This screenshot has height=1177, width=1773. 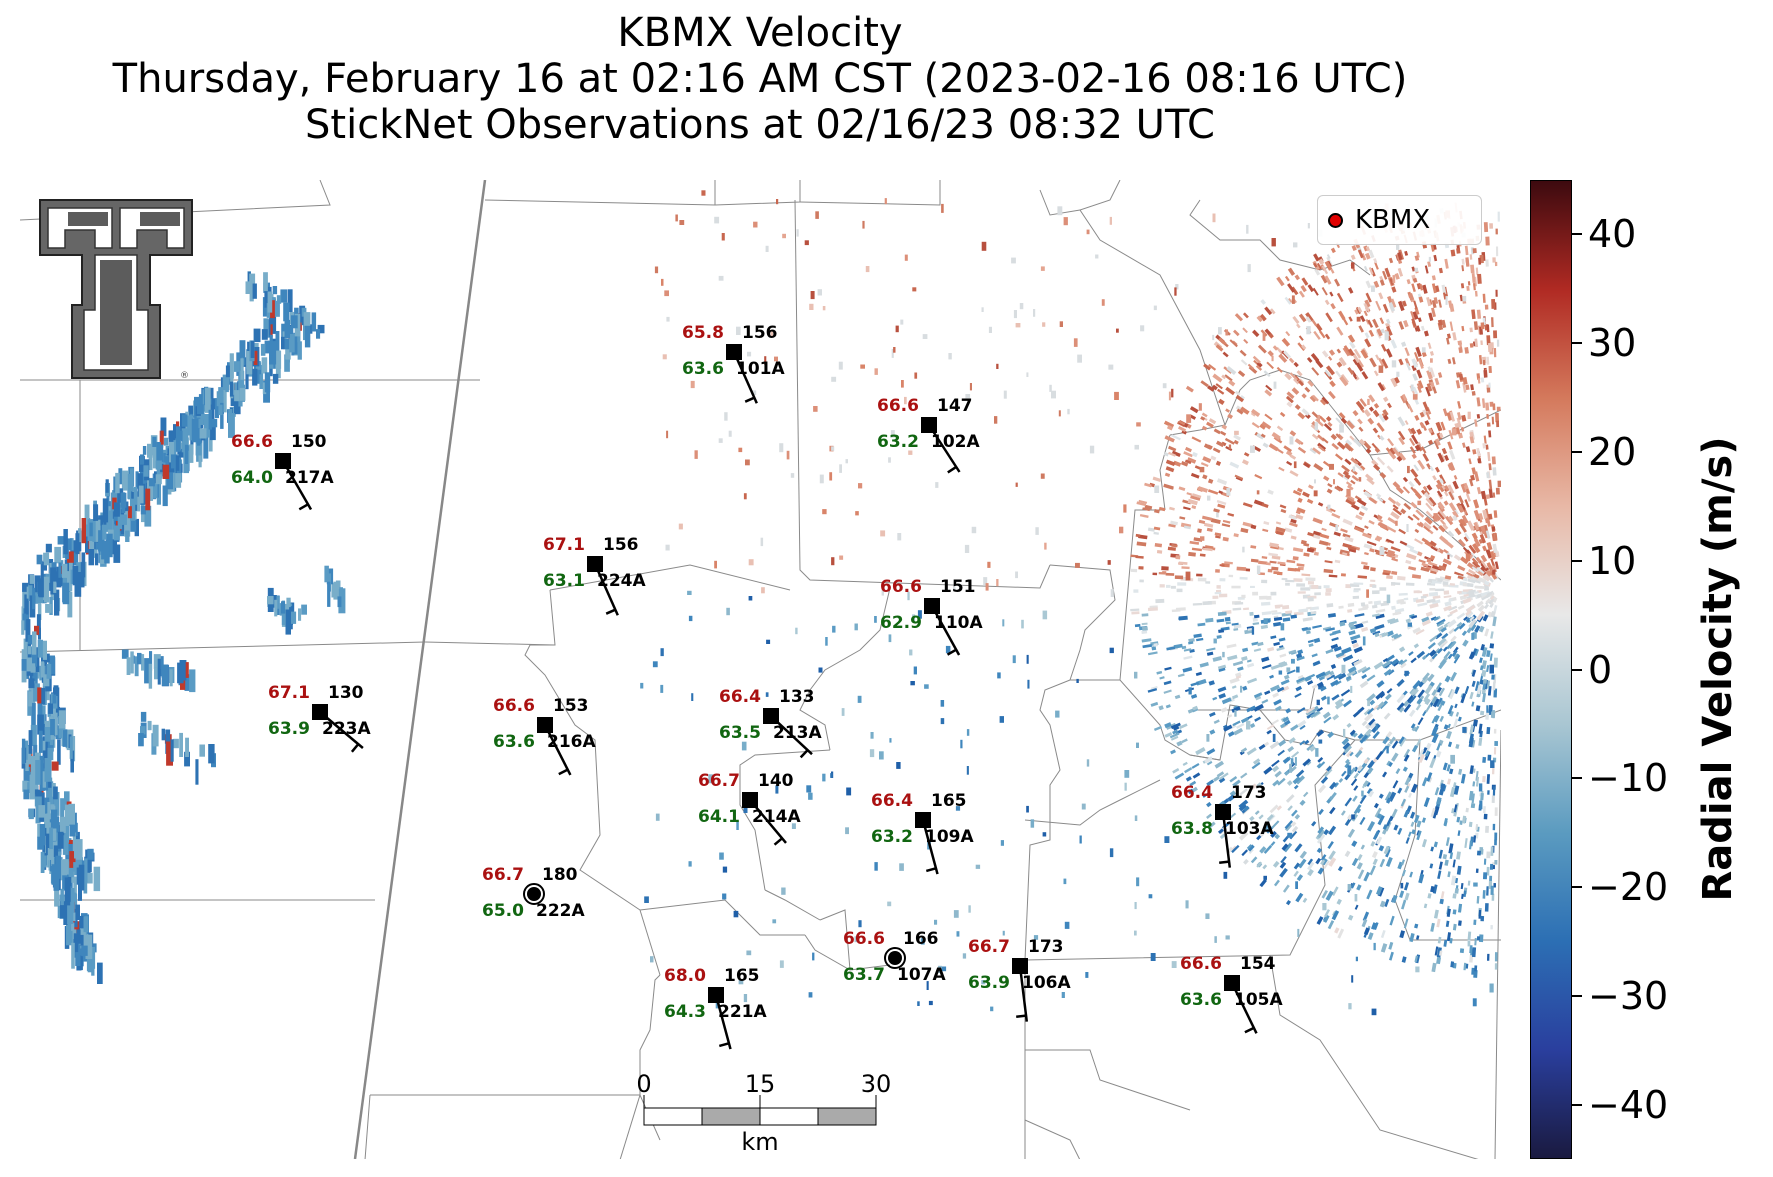 What do you see at coordinates (864, 975) in the screenshot?
I see `station-dewpoint: 63.7` at bounding box center [864, 975].